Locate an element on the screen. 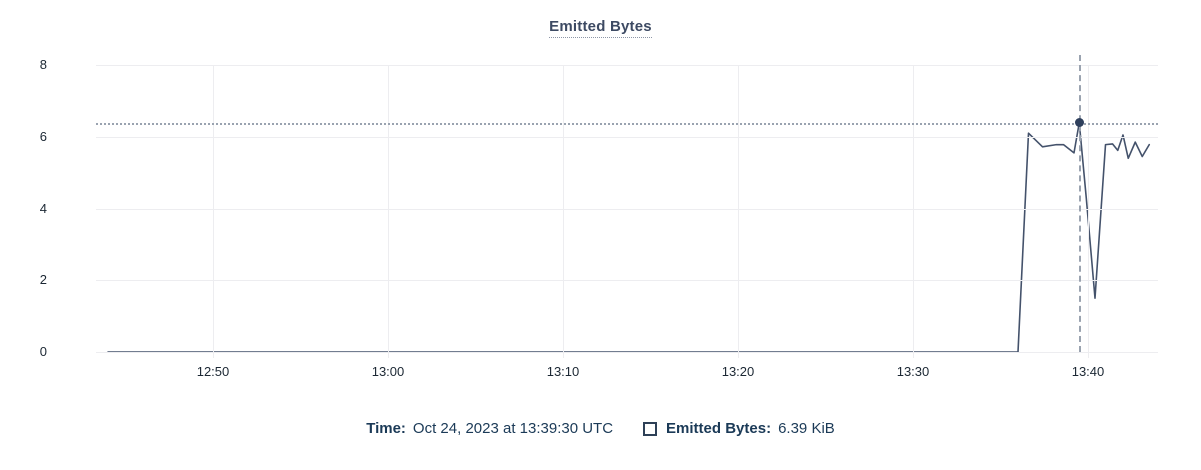 The width and height of the screenshot is (1201, 470). y-tick-label: 0 is located at coordinates (43, 351).